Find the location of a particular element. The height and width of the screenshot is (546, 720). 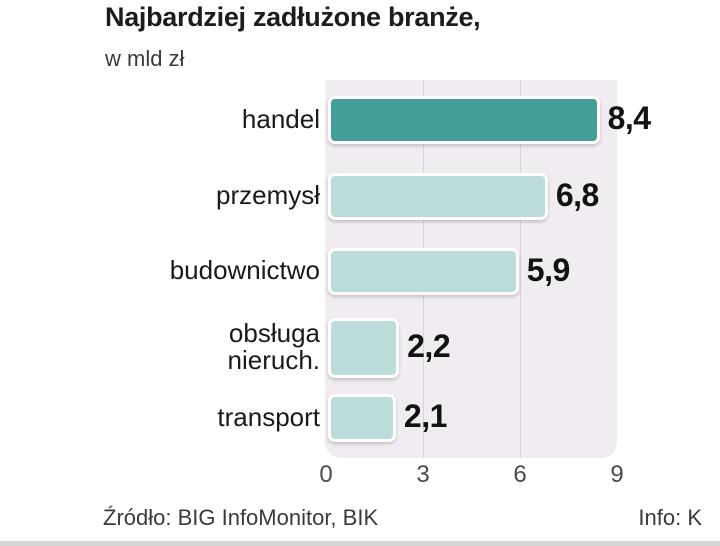

bar-value-label: 2,2 is located at coordinates (429, 346).